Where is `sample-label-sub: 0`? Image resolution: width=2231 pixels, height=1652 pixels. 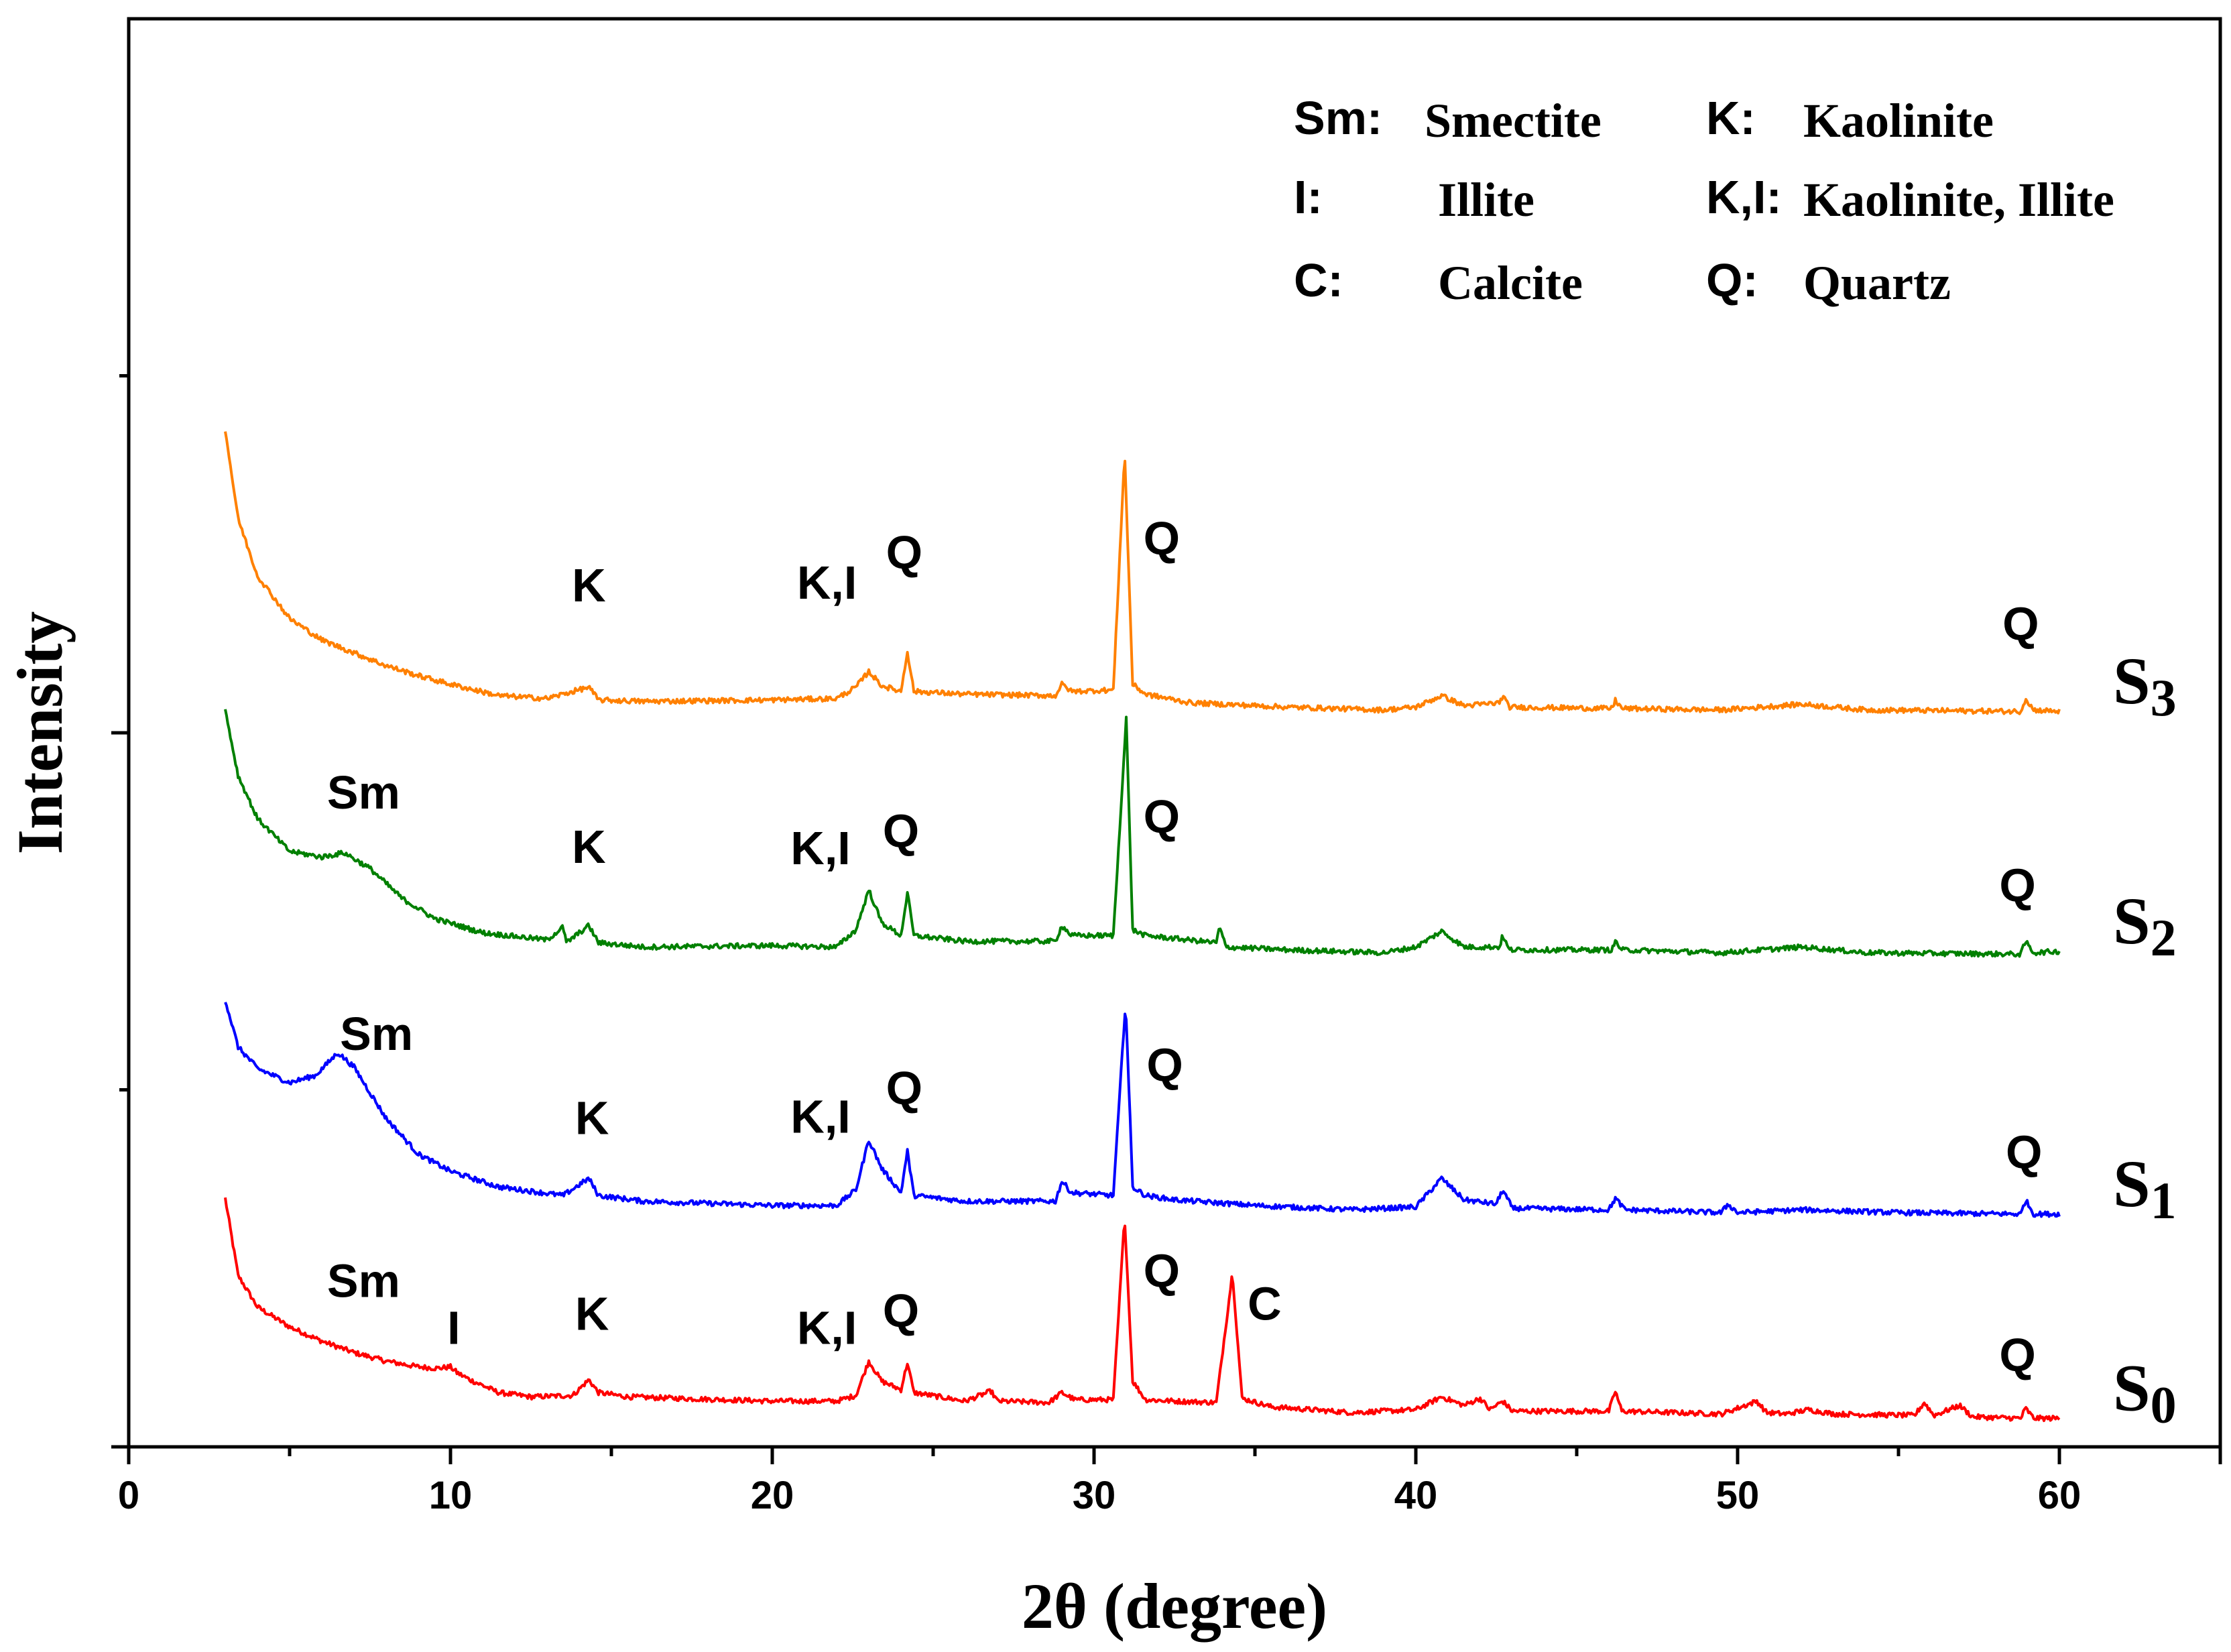
sample-label-sub: 0 is located at coordinates (2164, 1404).